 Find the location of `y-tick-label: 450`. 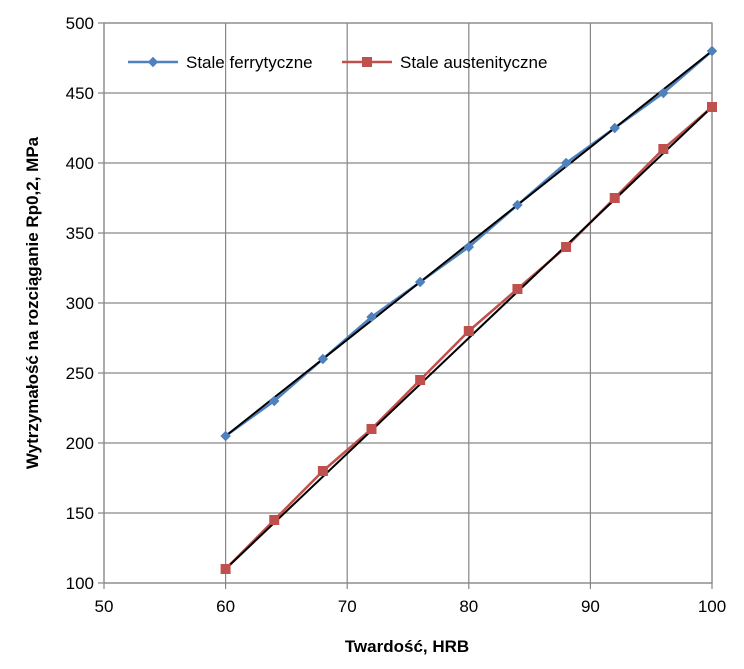

y-tick-label: 450 is located at coordinates (80, 93).